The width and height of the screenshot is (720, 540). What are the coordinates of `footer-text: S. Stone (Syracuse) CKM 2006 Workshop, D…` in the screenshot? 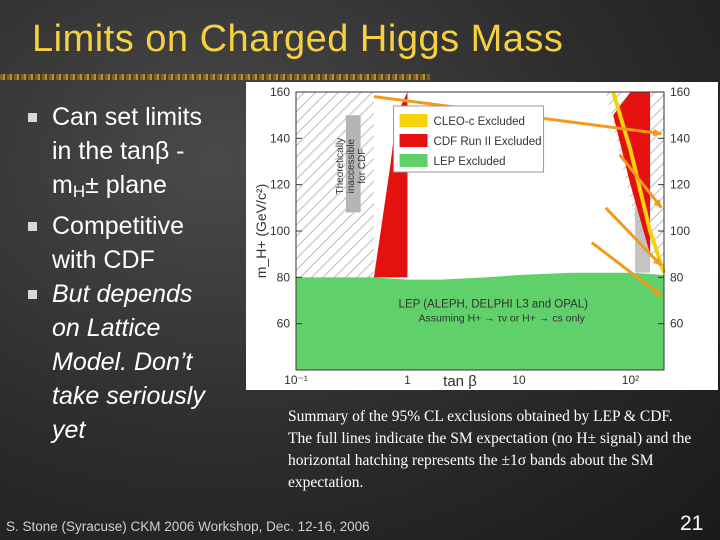 It's located at (188, 526).